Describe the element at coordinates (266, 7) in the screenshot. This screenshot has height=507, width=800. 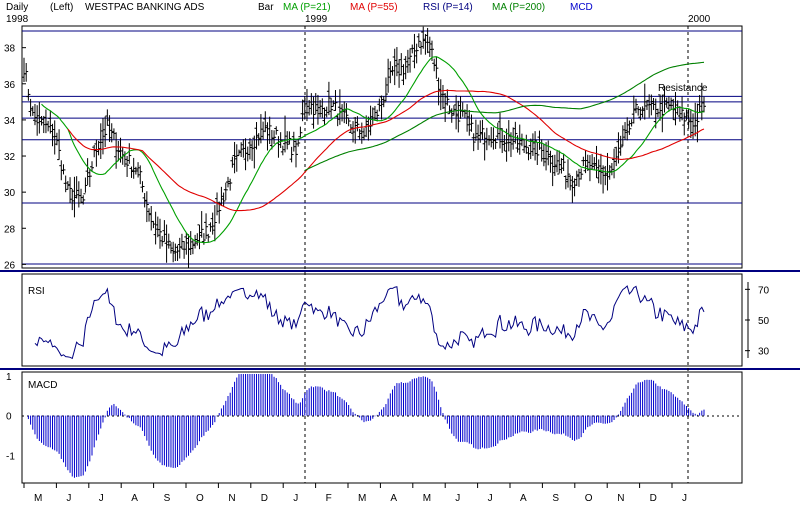
I see `bar-label: Bar` at that location.